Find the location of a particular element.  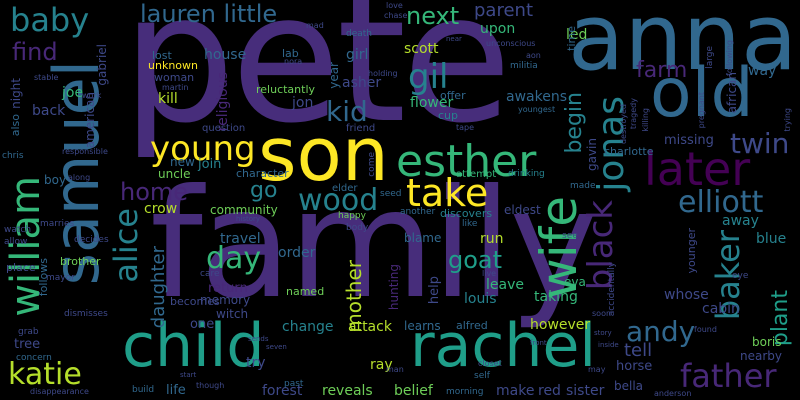

word-aon: aon is located at coordinates (533, 55).